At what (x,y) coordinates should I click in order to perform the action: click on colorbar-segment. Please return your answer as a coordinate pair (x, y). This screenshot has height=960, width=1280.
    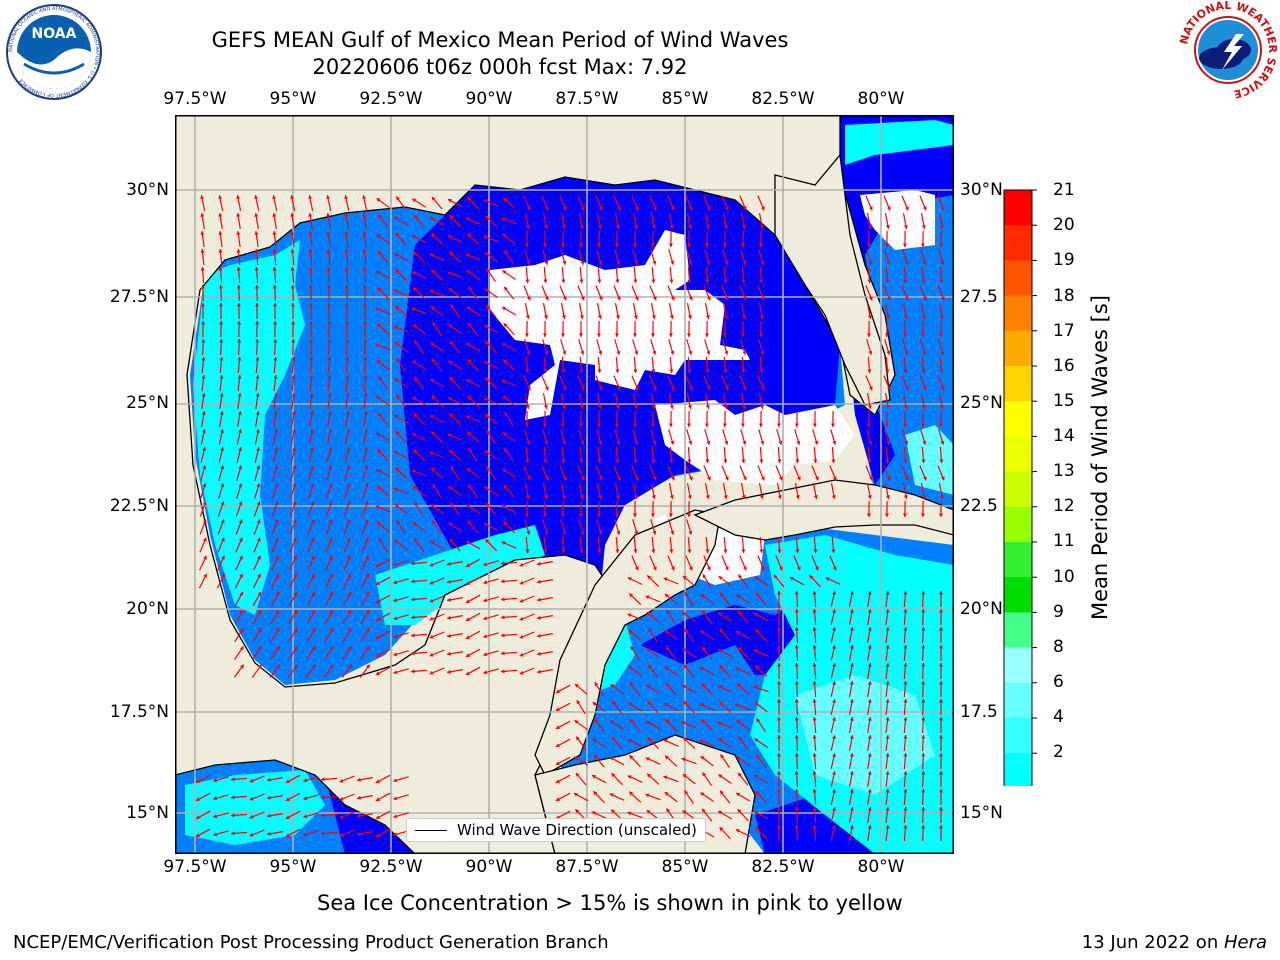
    Looking at the image, I should click on (1018, 700).